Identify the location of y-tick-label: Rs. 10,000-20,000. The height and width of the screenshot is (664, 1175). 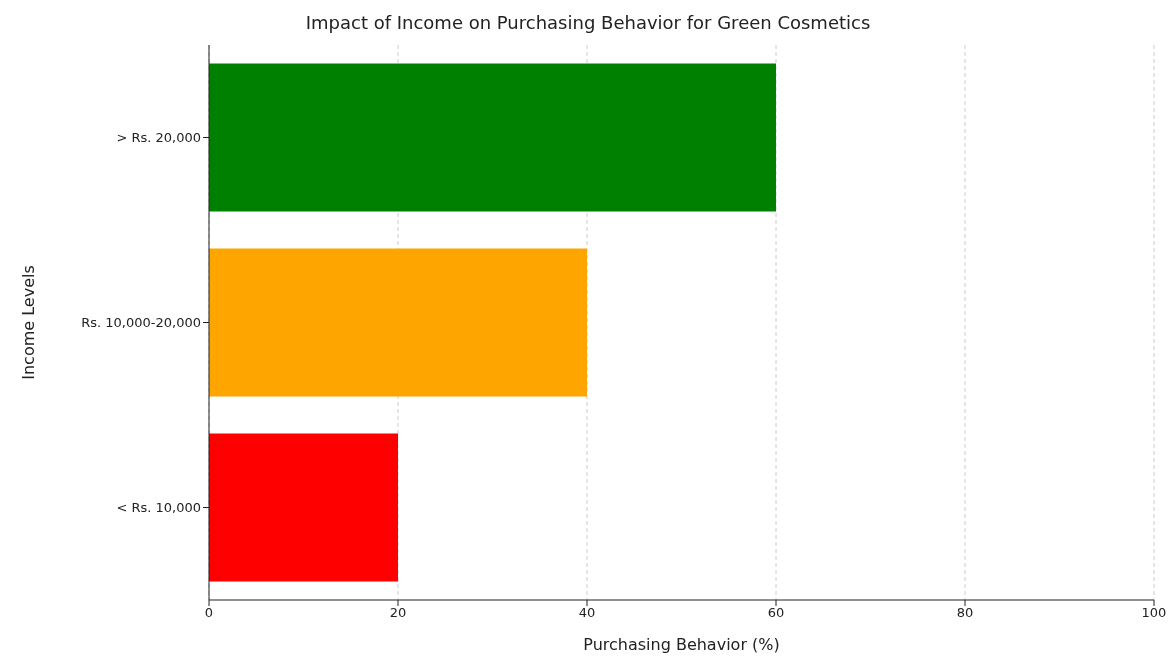
(141, 323).